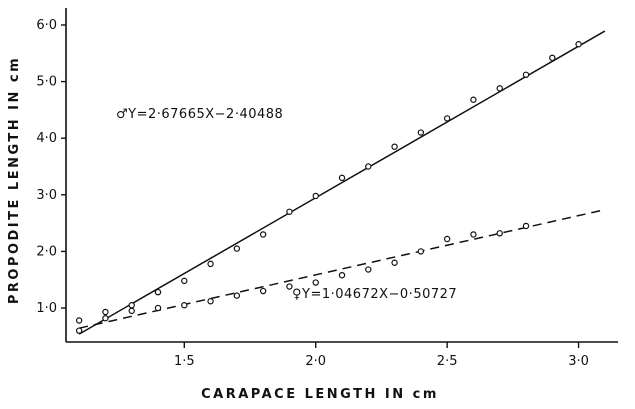  What do you see at coordinates (46, 195) in the screenshot?
I see `y-tick-label: 3·0` at bounding box center [46, 195].